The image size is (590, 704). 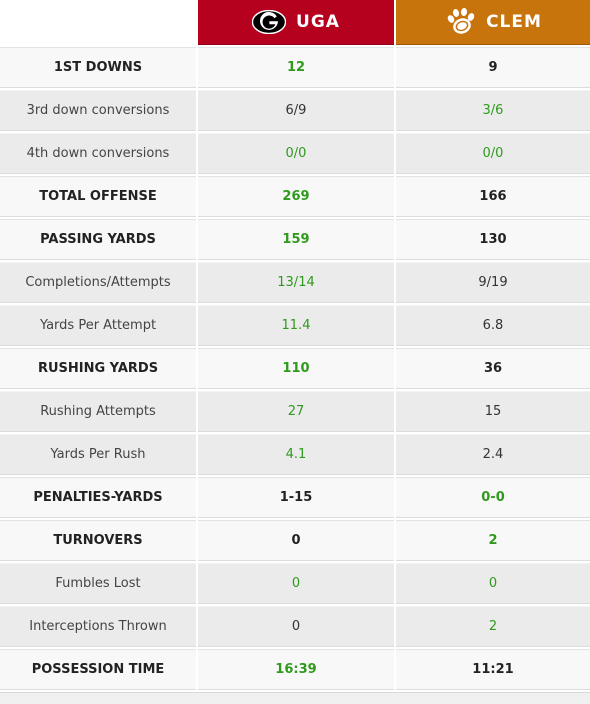 I want to click on stat-label: 1ST DOWNS, so click(x=98, y=67).